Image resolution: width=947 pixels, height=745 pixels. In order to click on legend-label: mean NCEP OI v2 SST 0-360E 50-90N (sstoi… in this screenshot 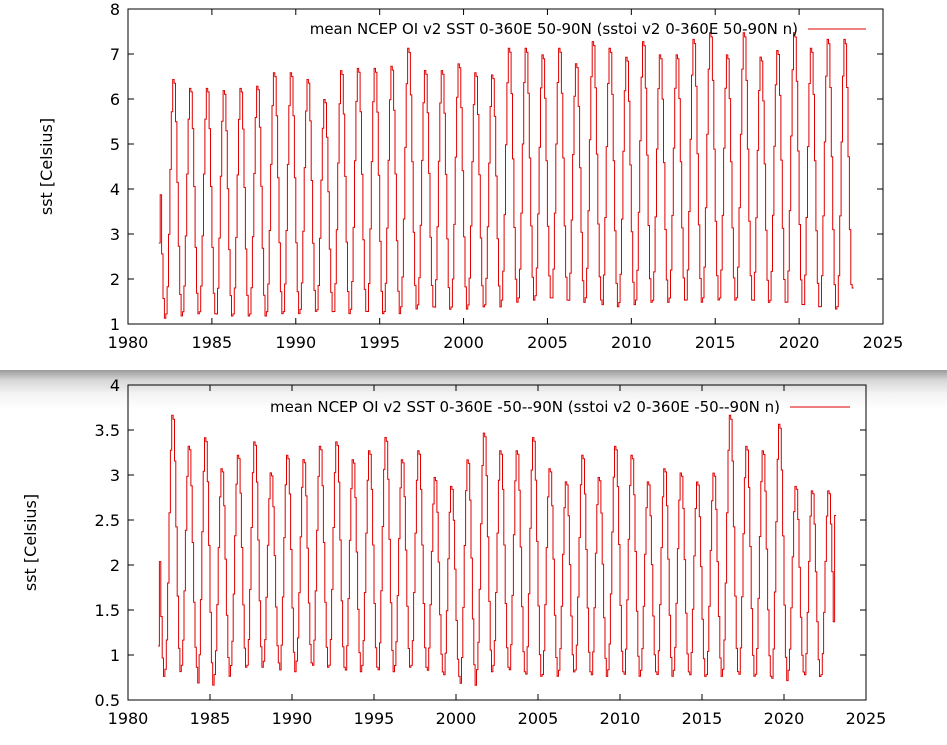, I will do `click(554, 29)`.